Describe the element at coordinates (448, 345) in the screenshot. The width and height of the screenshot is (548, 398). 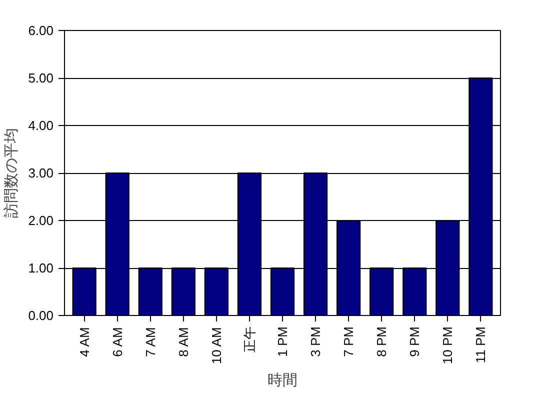
I see `x-tick-label: 10 PM` at that location.